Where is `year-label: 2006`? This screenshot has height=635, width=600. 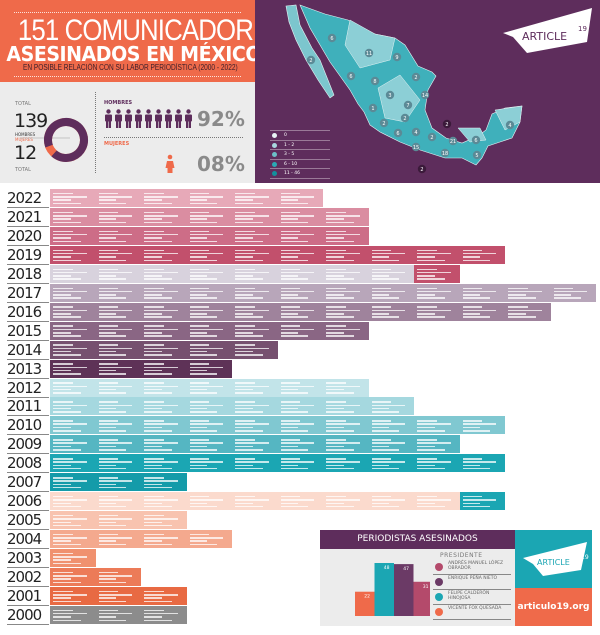
year-label: 2006 is located at coordinates (28, 502).